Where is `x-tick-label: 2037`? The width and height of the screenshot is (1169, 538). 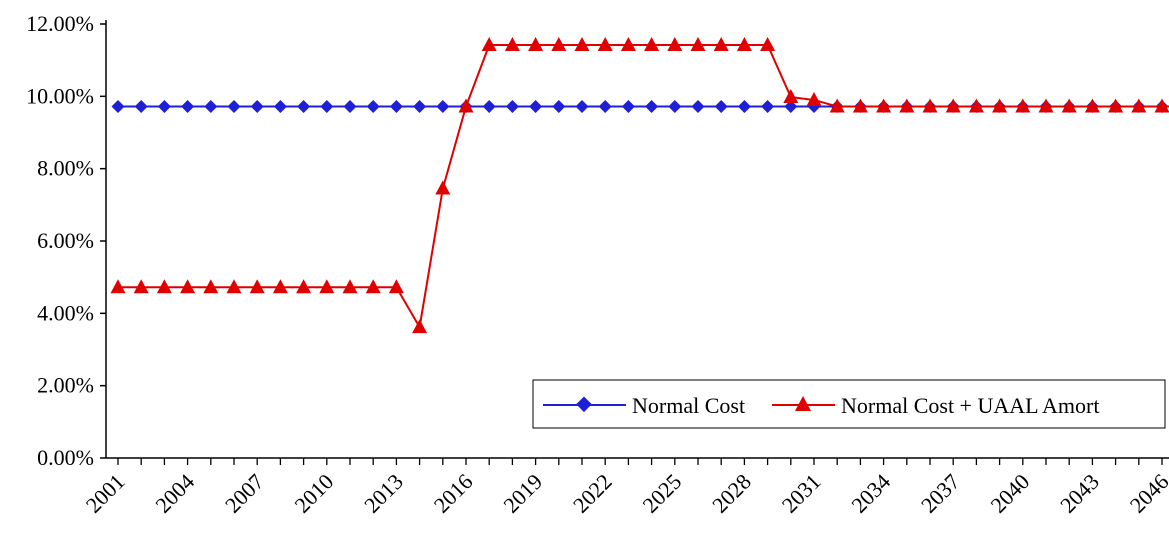 x-tick-label: 2037 is located at coordinates (940, 493).